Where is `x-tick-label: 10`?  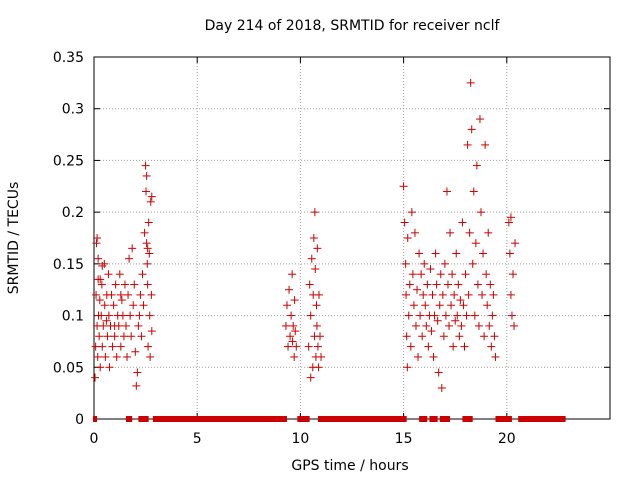 x-tick-label: 10 is located at coordinates (300, 439).